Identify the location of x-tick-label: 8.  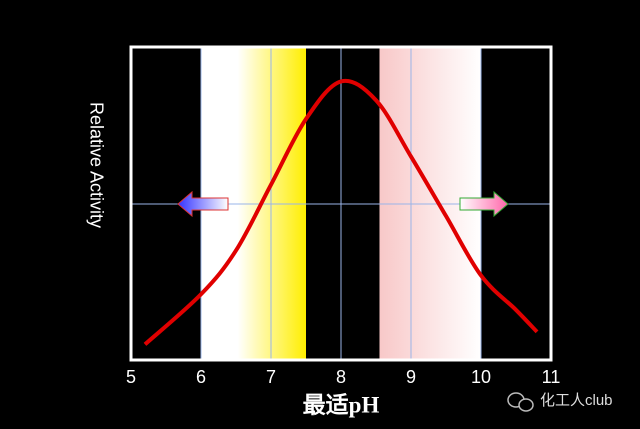
(341, 377).